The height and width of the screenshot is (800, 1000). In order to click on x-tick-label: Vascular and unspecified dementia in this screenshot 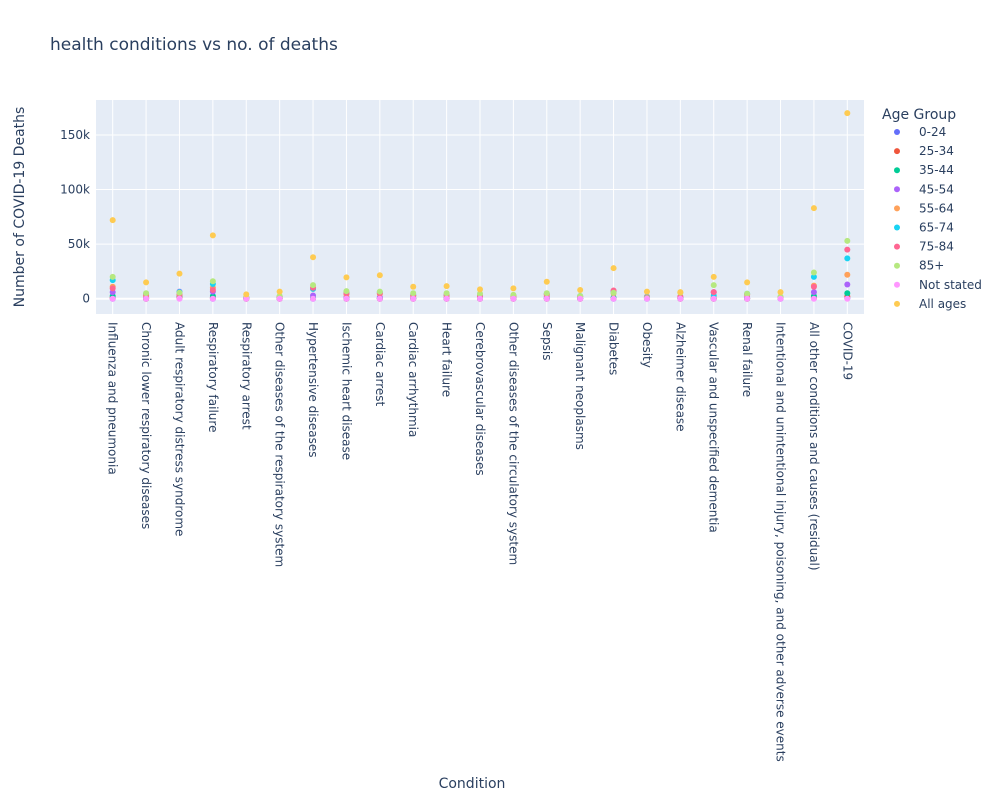, I will do `click(714, 427)`.